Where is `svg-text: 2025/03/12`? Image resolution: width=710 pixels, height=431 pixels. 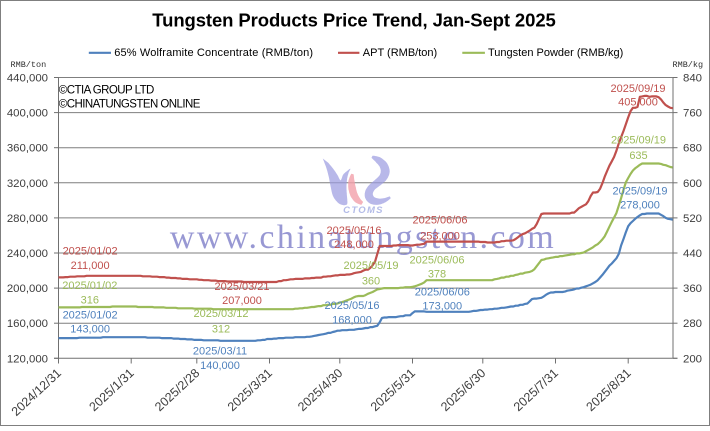 svg-text: 2025/03/12 is located at coordinates (220, 314).